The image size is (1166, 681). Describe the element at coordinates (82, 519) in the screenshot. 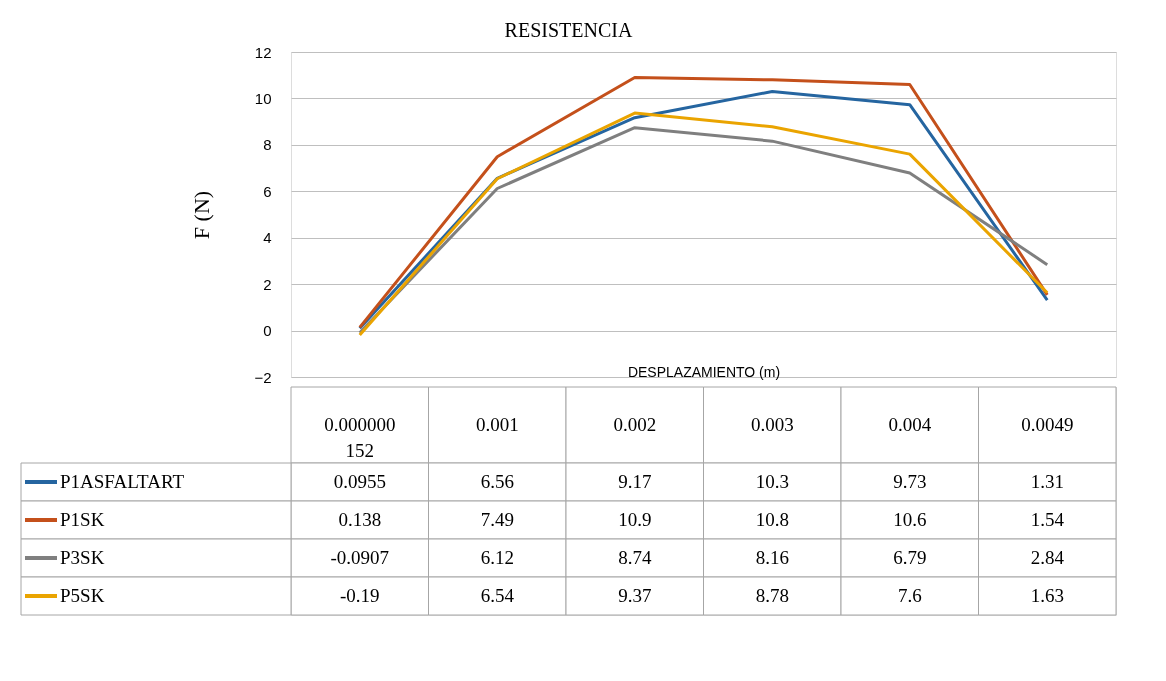

I see `legend-label: P1SK` at that location.